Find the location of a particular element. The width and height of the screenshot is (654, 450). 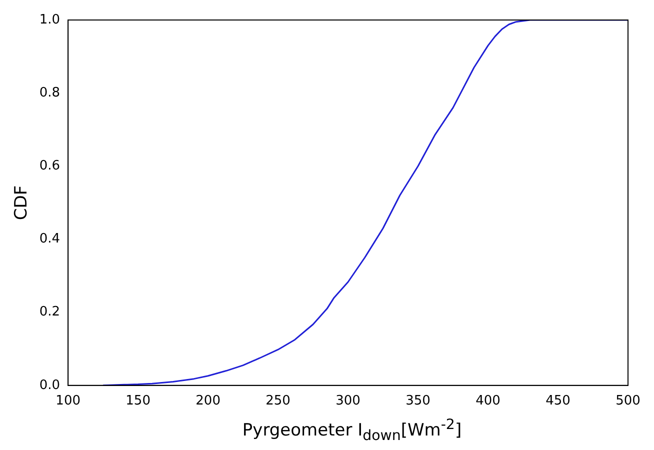

y-axis-title: CDF is located at coordinates (22, 202).